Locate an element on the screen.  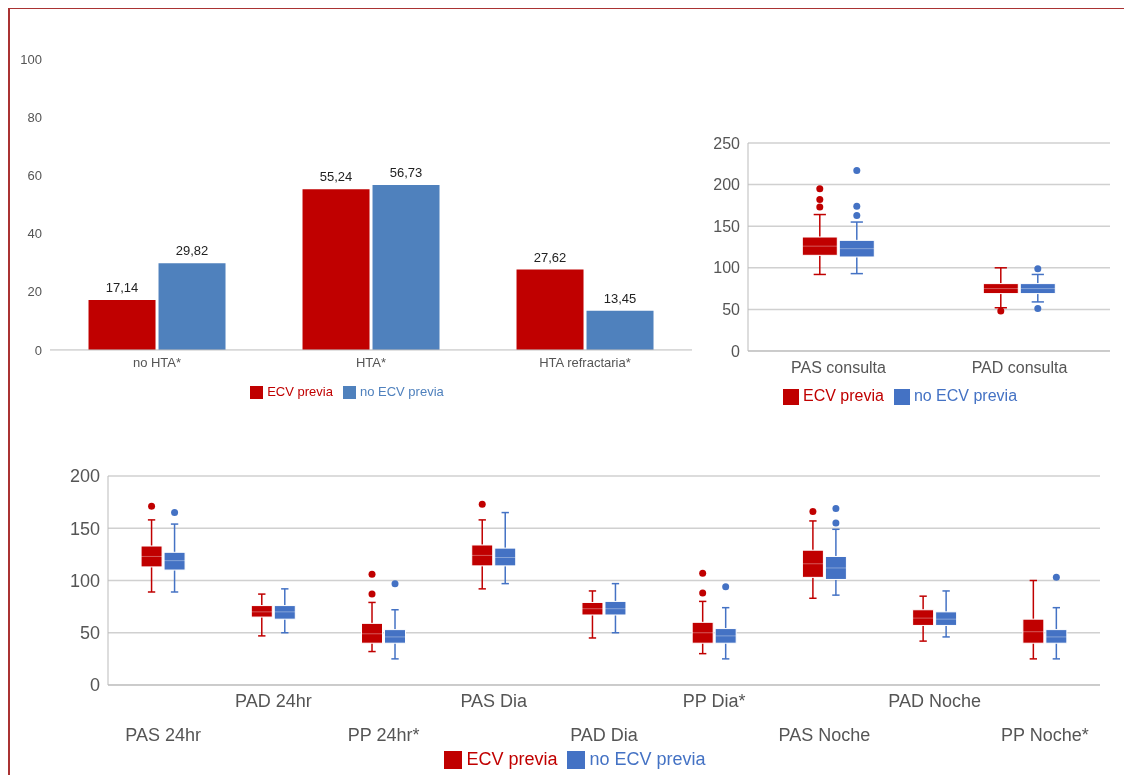
x-tick-label: PAD 24hr is located at coordinates (273, 701).